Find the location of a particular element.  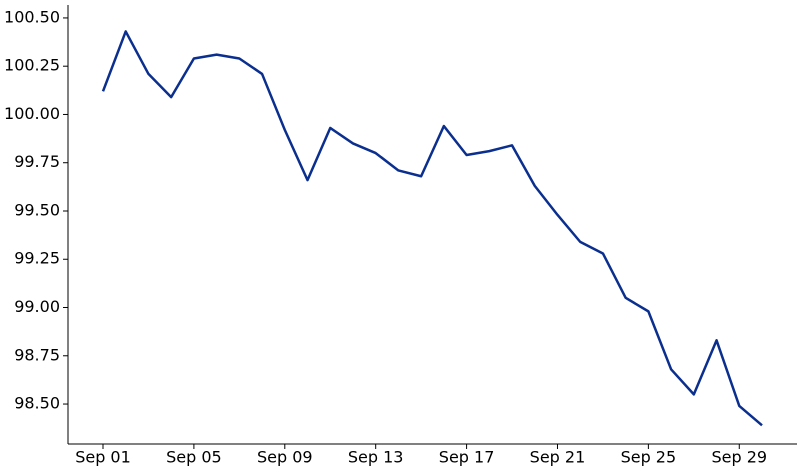

x-tick-label: Sep 01 is located at coordinates (103, 457).